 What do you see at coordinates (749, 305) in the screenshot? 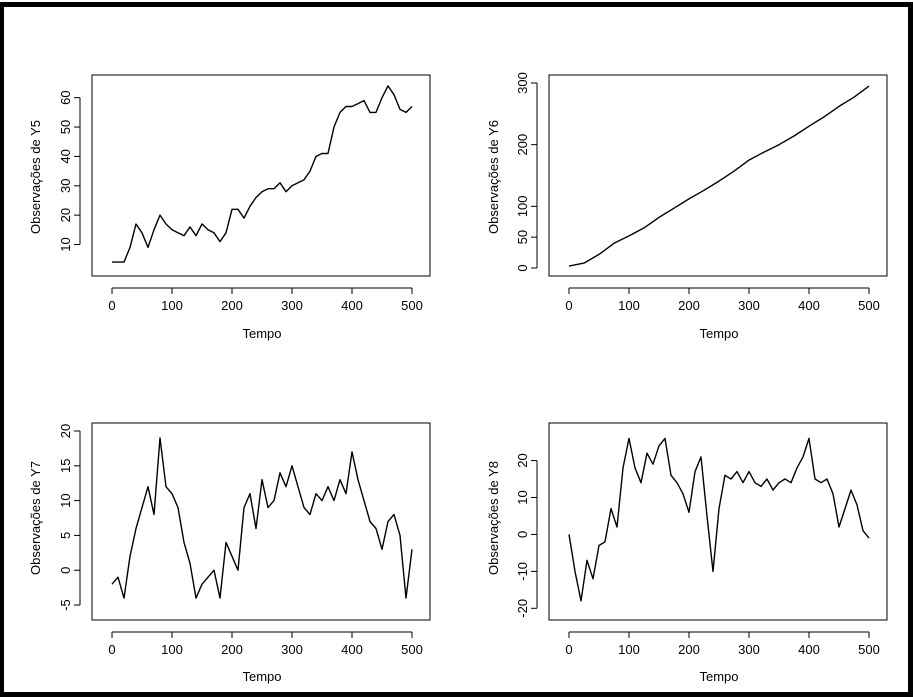
I see `panel-y6-x-tick-label: 300` at bounding box center [749, 305].